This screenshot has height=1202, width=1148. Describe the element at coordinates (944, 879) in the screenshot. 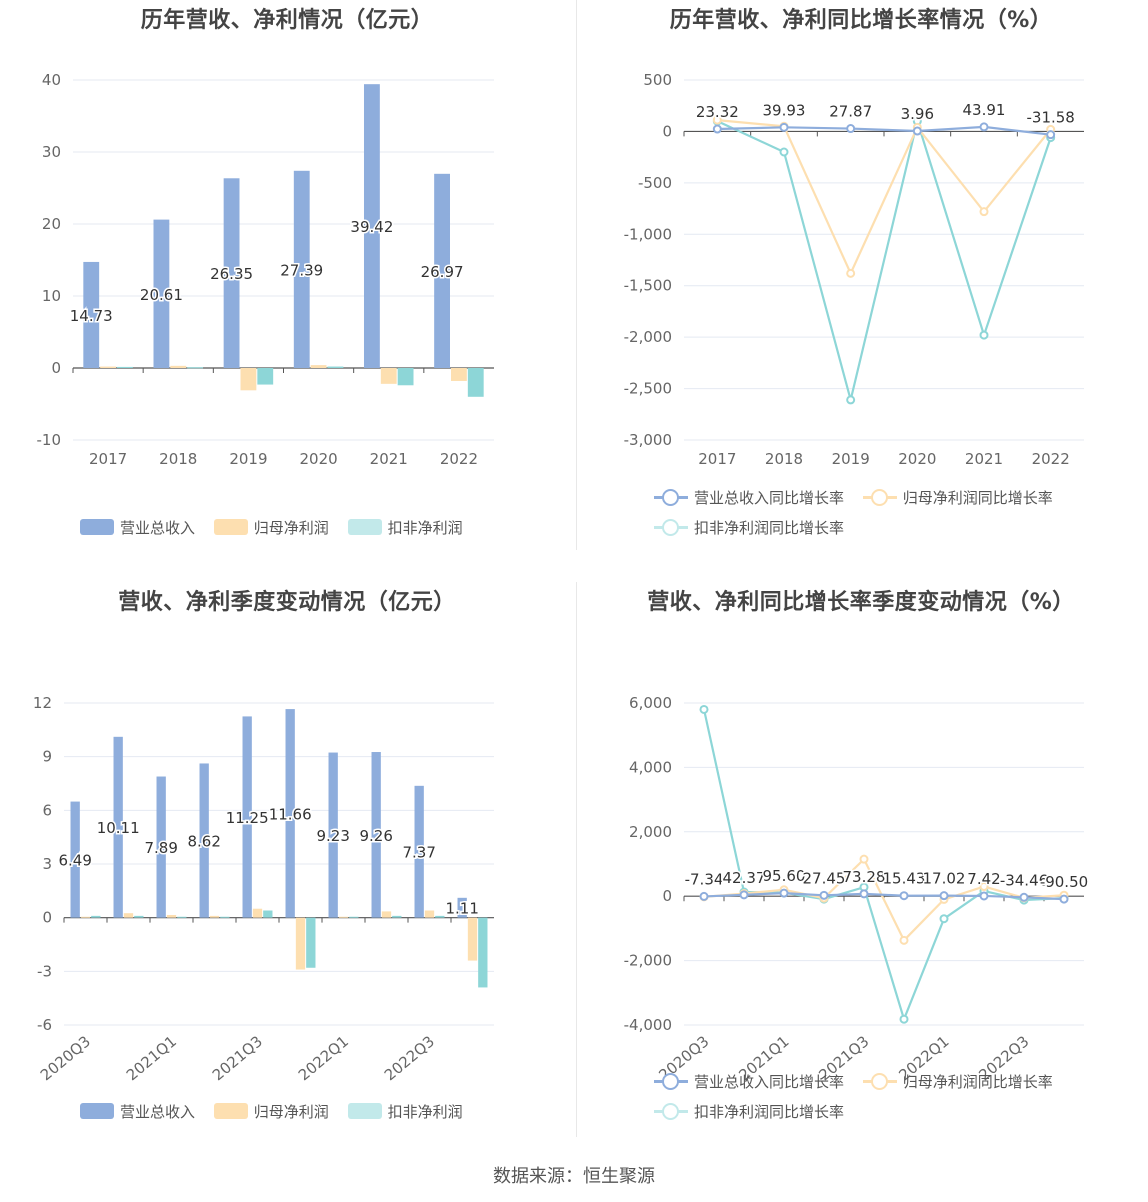

I see `point-value-label: 17.02` at that location.